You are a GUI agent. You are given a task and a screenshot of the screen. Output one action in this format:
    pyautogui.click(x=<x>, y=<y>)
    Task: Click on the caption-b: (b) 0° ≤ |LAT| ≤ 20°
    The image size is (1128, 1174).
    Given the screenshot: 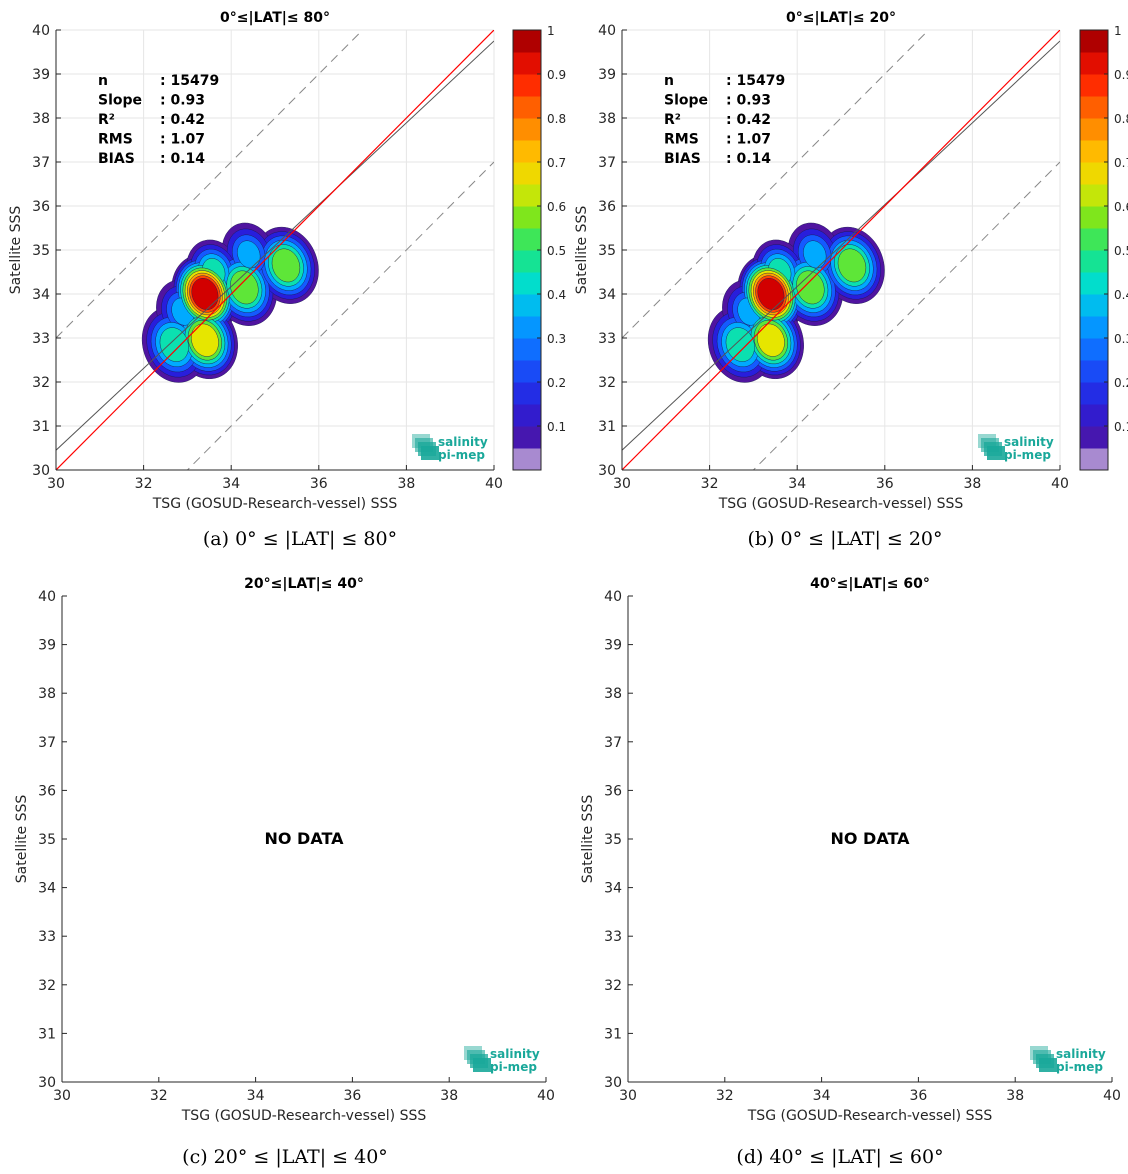 What is the action you would take?
    pyautogui.click(x=845, y=539)
    